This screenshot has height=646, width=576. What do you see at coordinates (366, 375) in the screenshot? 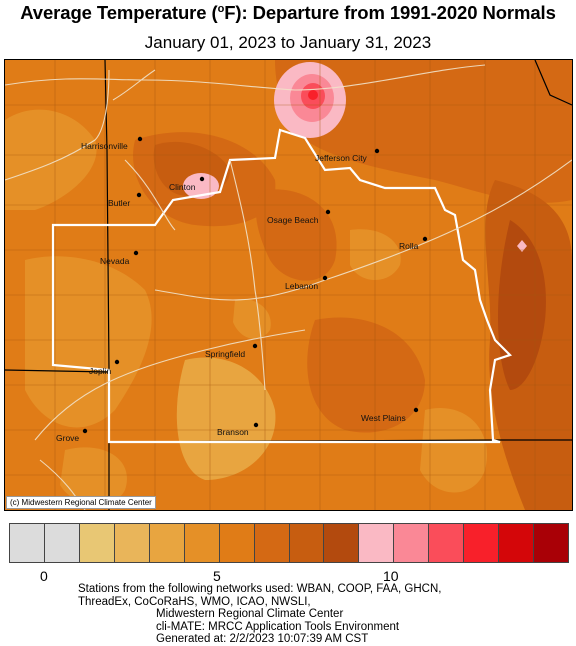
I see `field-dark-southcentral` at bounding box center [366, 375].